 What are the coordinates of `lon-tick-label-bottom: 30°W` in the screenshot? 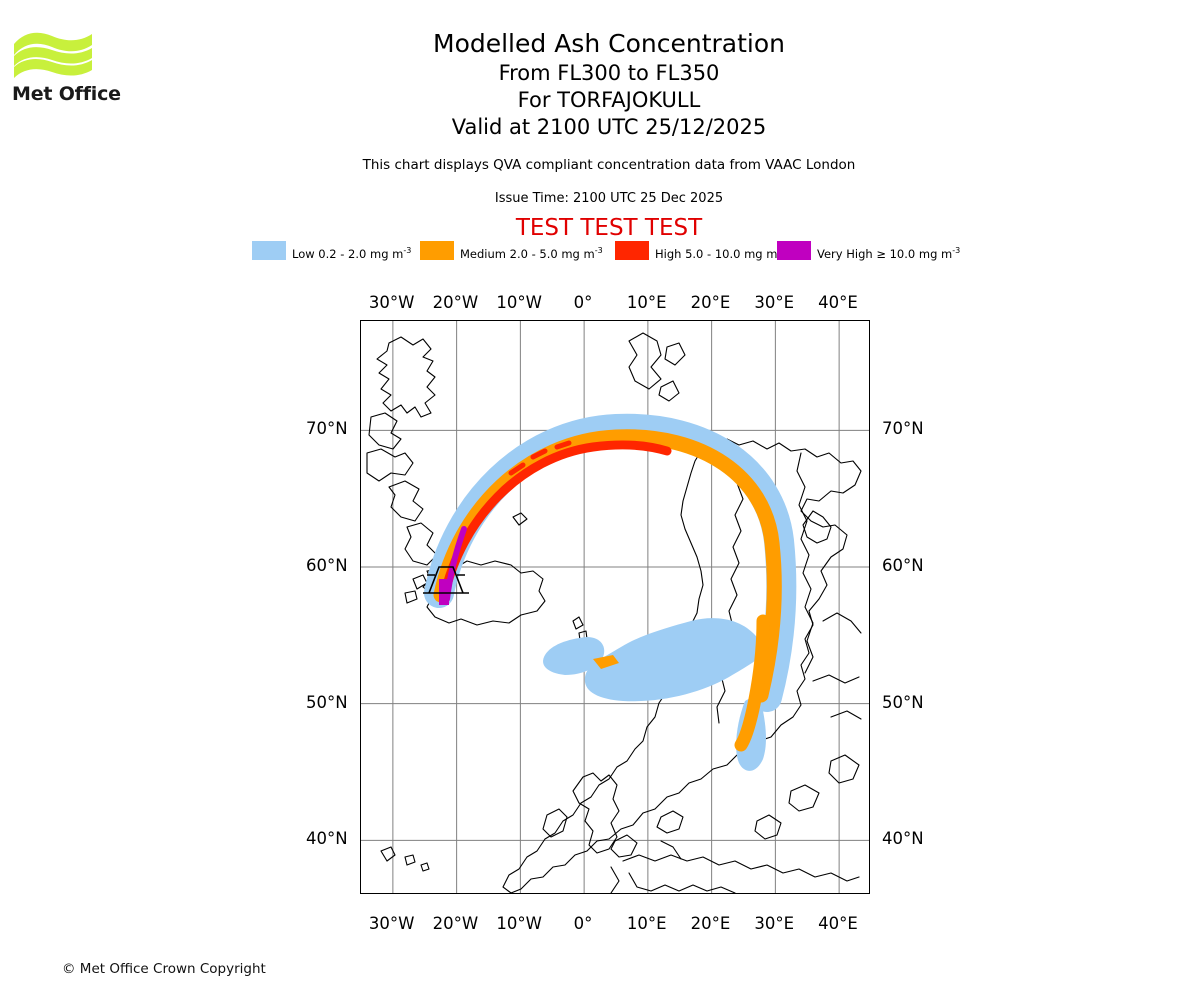 It's located at (391, 923).